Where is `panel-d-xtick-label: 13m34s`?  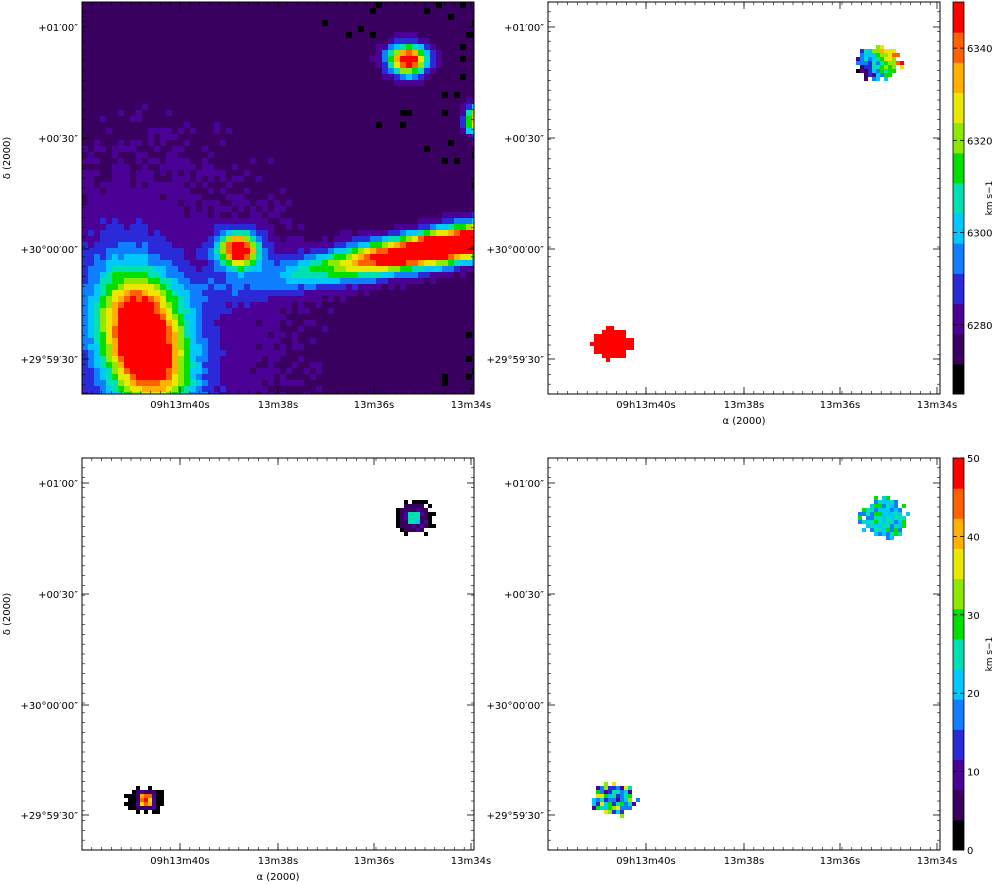
panel-d-xtick-label: 13m34s is located at coordinates (937, 861).